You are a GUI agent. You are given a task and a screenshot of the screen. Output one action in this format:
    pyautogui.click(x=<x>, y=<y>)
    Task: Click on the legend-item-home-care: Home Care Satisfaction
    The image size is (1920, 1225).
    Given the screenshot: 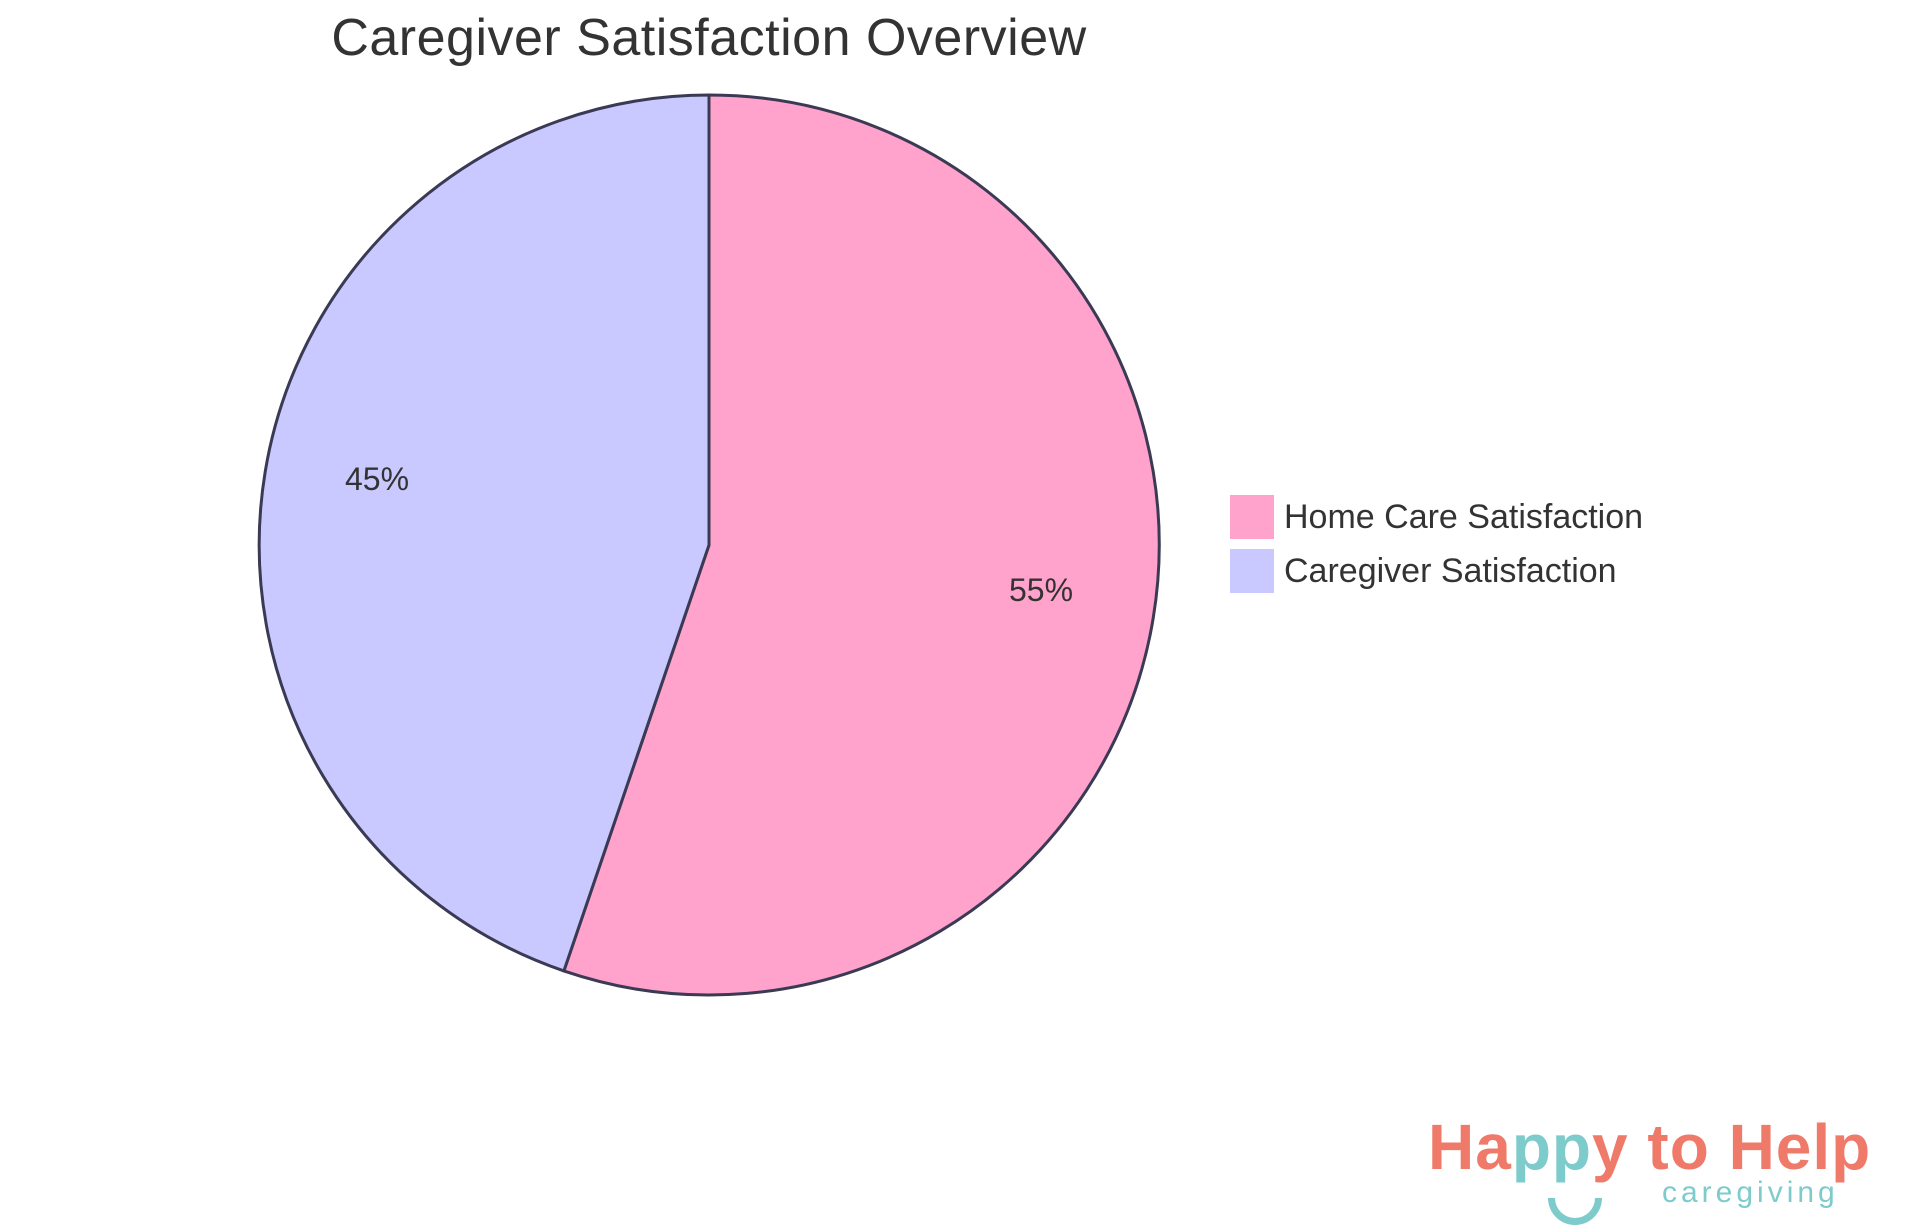 What is the action you would take?
    pyautogui.click(x=1436, y=517)
    